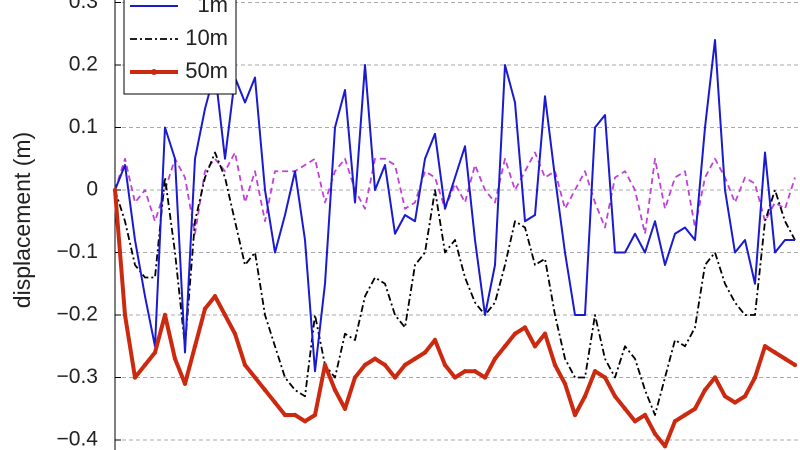  Describe the element at coordinates (77, 251) in the screenshot. I see `y-tick-label: −0.1` at that location.